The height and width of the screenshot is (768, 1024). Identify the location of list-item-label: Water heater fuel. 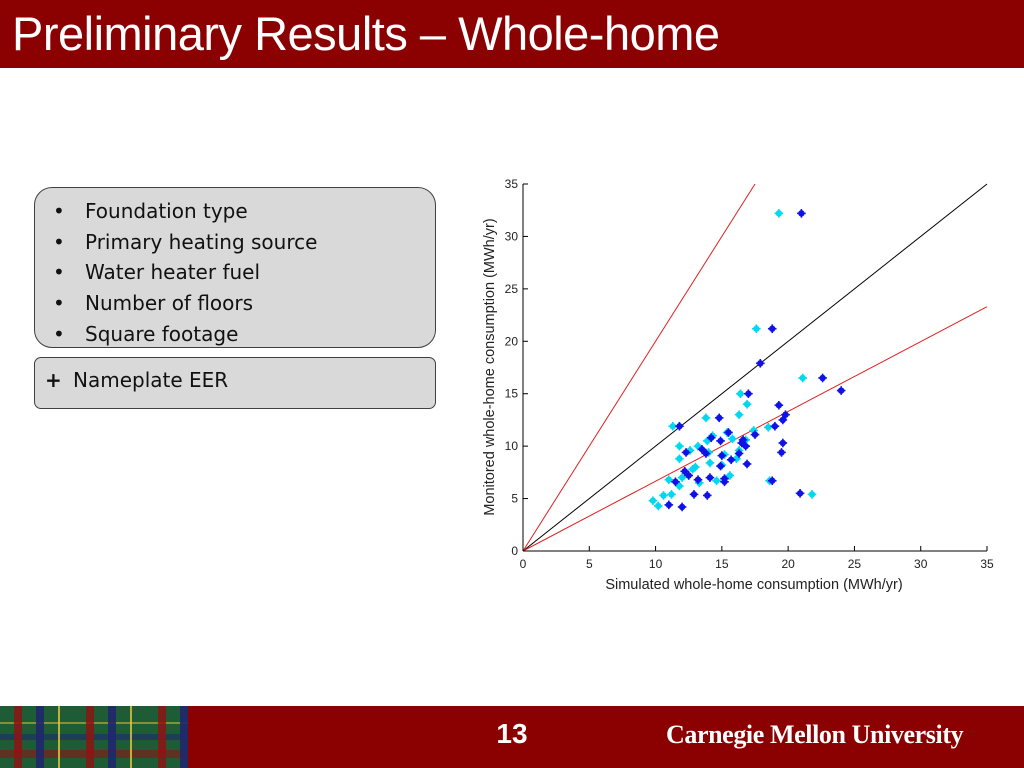
(173, 272).